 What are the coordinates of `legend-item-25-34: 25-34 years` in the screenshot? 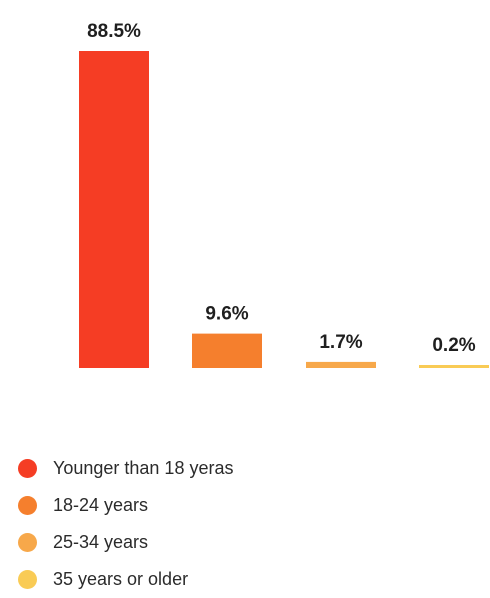 It's located at (125, 542).